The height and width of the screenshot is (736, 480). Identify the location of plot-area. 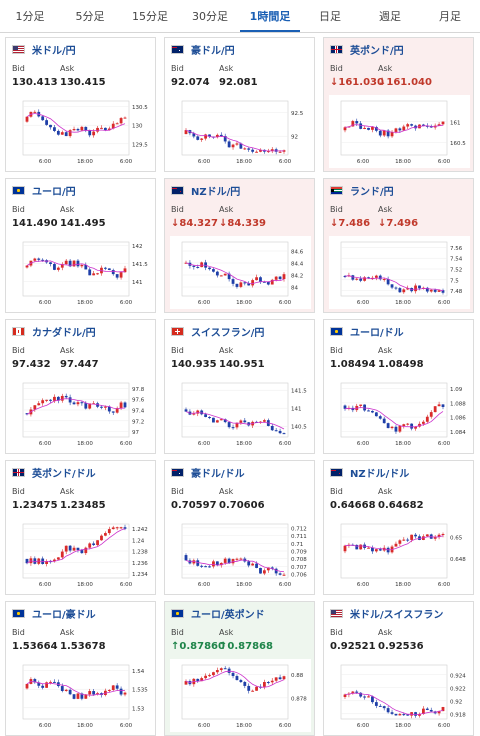
(394, 128).